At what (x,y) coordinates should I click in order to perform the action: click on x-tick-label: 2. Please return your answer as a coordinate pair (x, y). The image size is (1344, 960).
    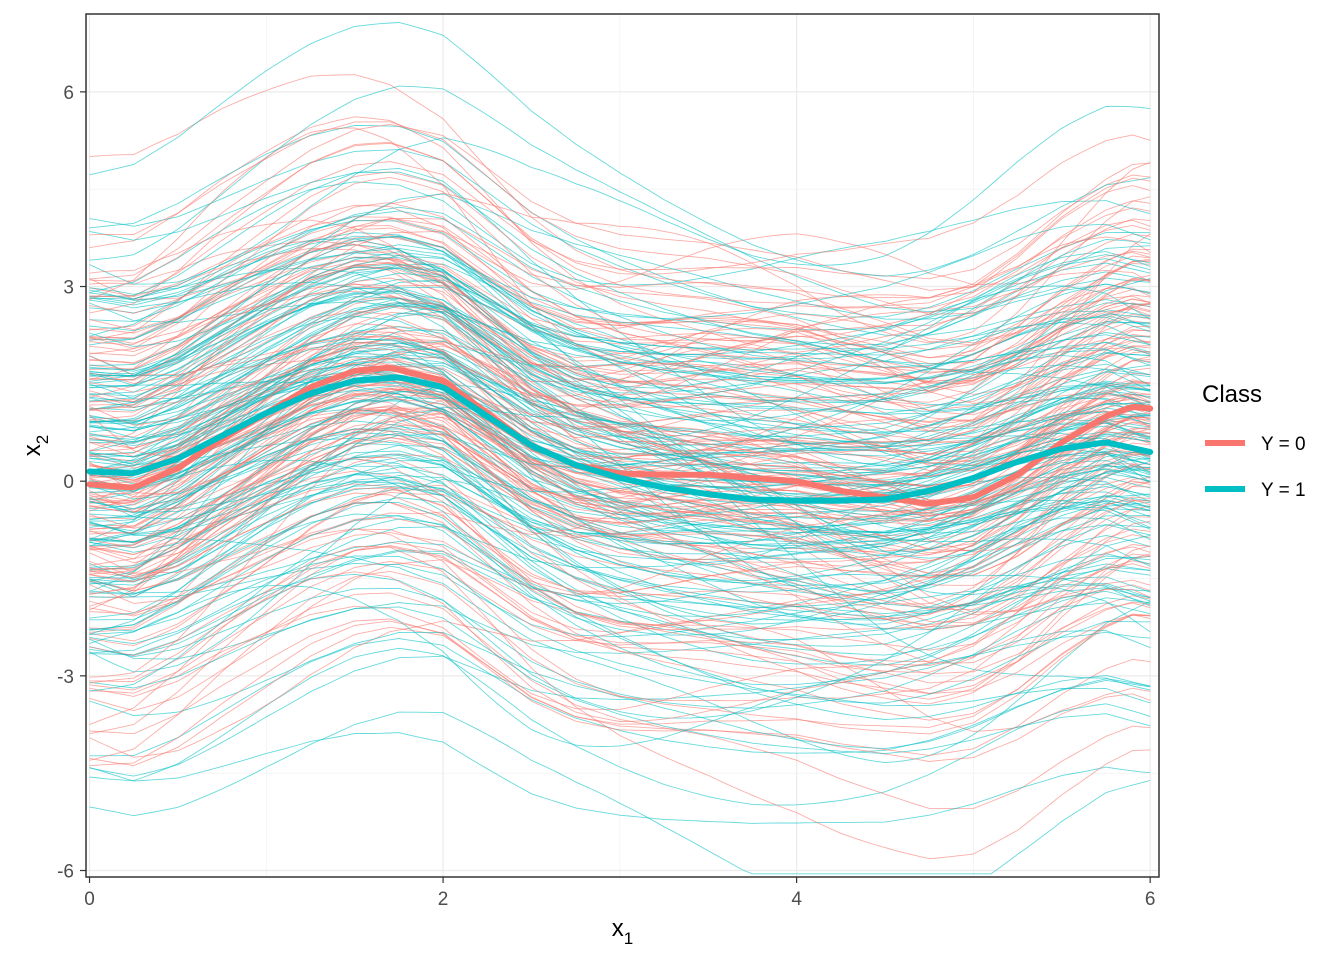
    Looking at the image, I should click on (443, 899).